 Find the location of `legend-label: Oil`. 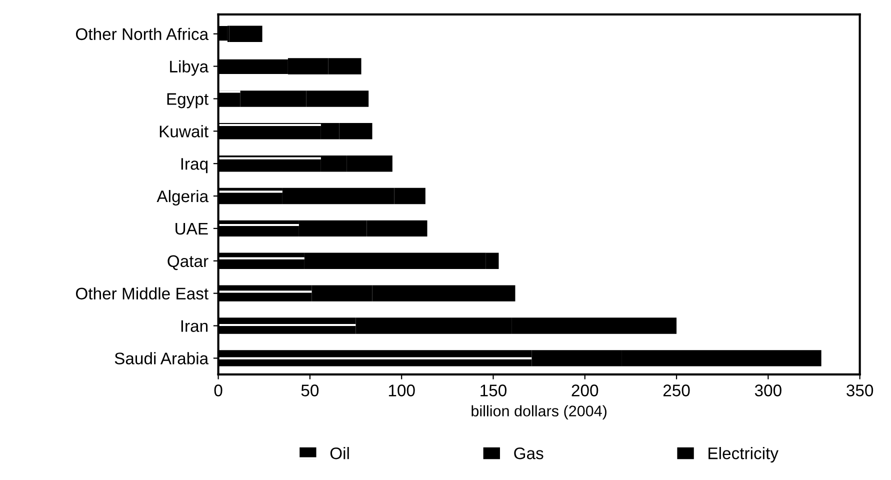

legend-label: Oil is located at coordinates (339, 453).